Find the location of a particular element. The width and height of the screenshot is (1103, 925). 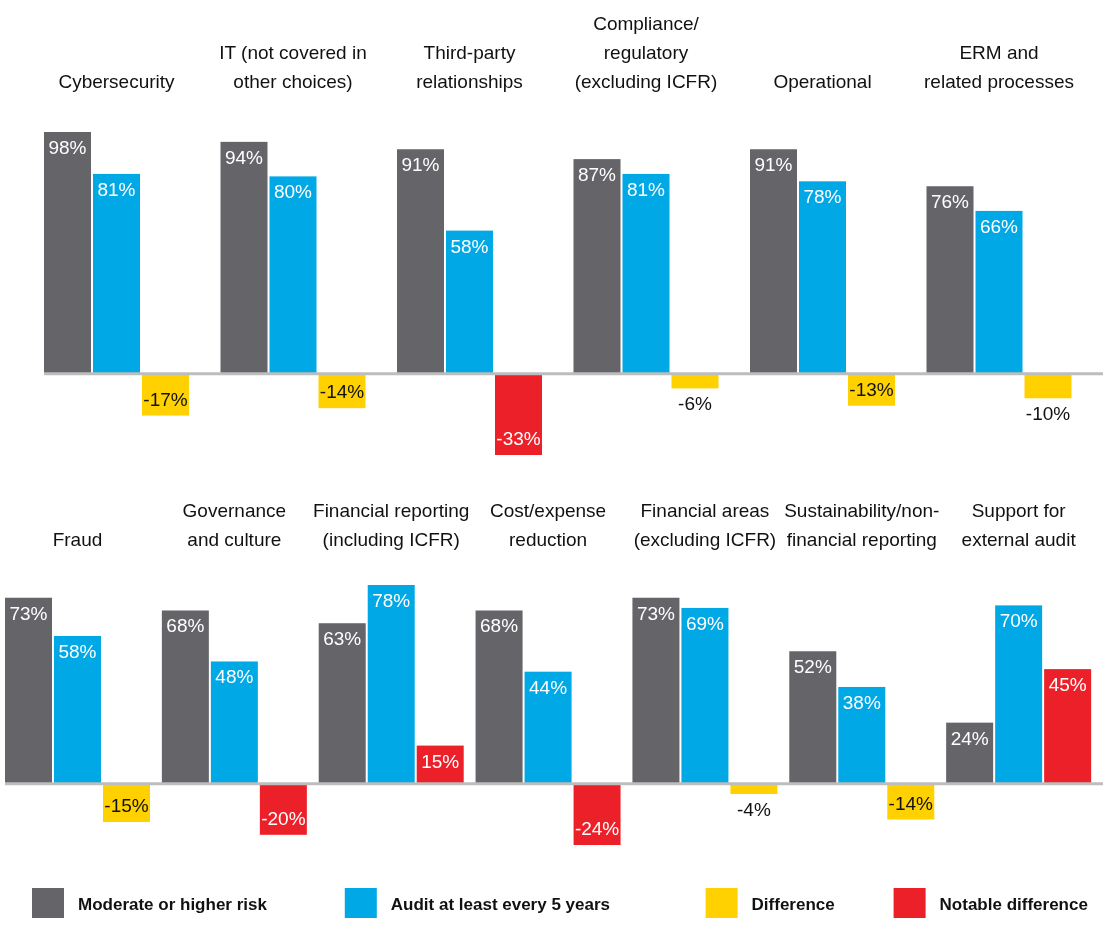

data-label: 98% is located at coordinates (67, 147).